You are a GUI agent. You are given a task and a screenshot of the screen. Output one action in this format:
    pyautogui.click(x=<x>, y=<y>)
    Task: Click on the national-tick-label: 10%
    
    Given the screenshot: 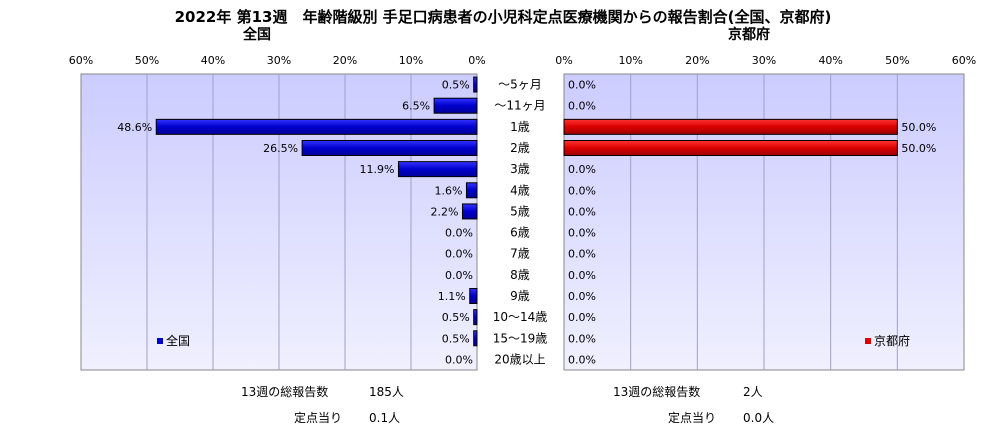 What is the action you would take?
    pyautogui.click(x=411, y=60)
    